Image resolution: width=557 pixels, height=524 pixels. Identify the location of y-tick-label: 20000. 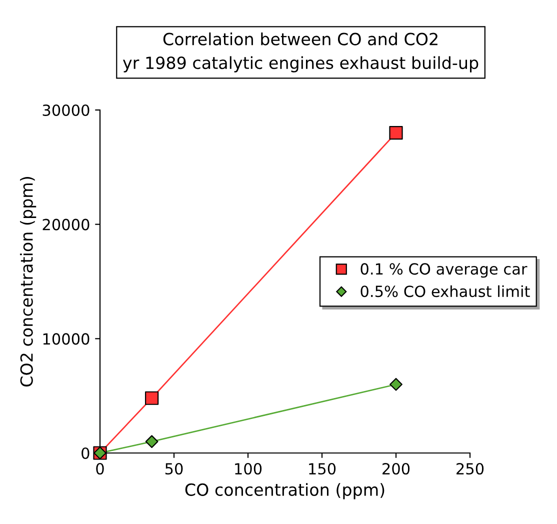
(66, 224).